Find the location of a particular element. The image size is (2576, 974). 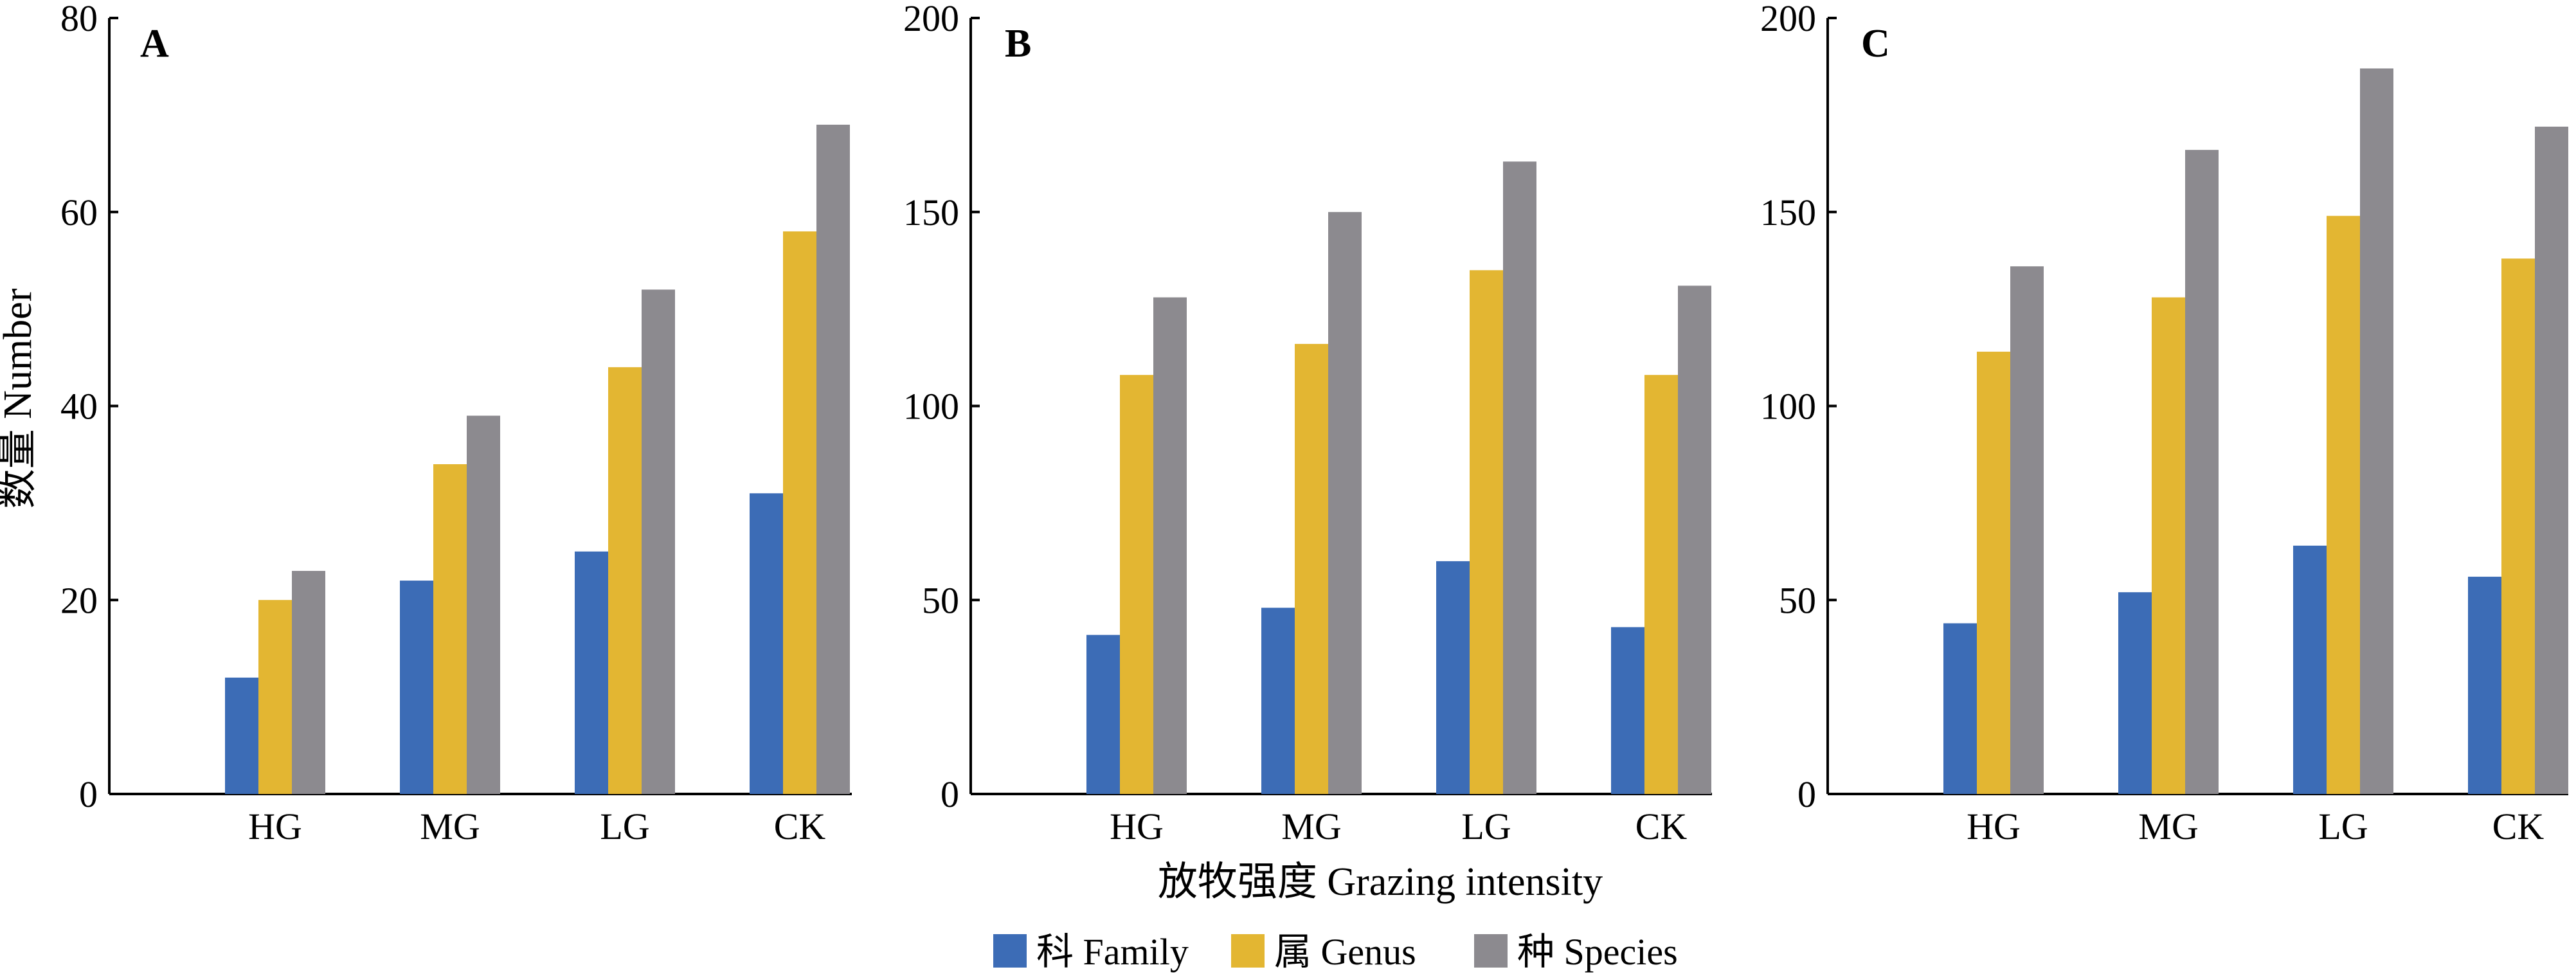

y-tick-label: 40 is located at coordinates (79, 407).